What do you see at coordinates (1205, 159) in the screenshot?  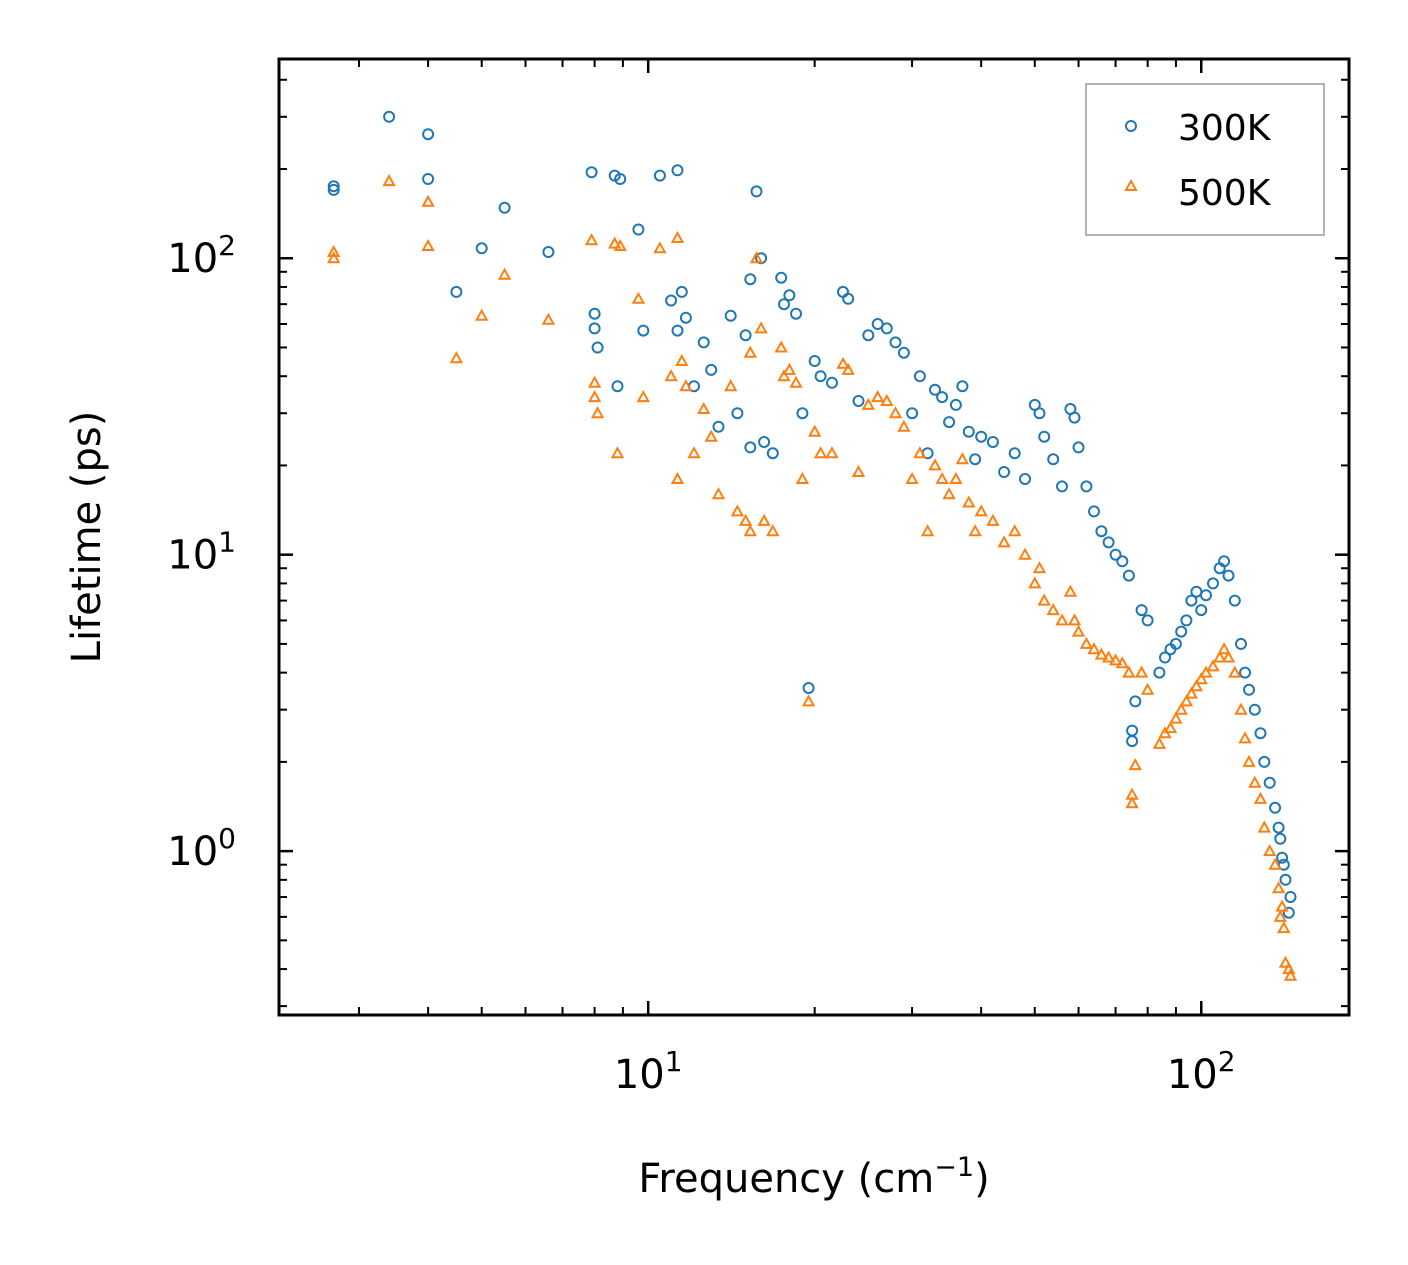 I see `legend: 300K 500K` at bounding box center [1205, 159].